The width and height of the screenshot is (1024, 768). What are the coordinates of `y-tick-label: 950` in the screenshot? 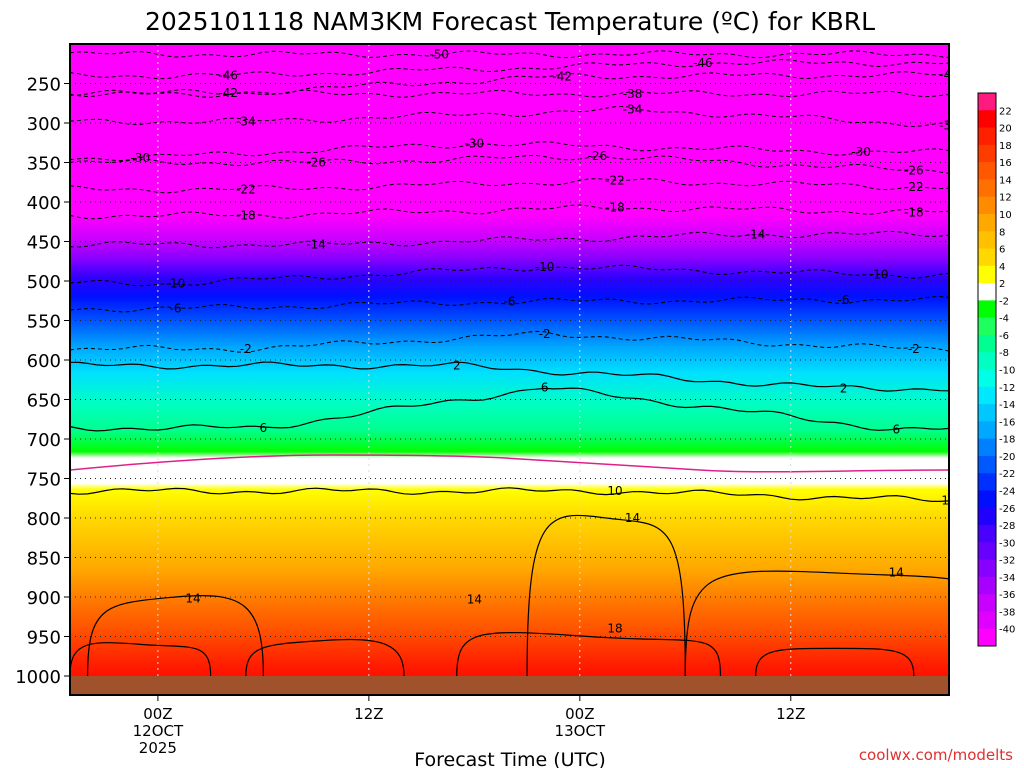 It's located at (44, 638).